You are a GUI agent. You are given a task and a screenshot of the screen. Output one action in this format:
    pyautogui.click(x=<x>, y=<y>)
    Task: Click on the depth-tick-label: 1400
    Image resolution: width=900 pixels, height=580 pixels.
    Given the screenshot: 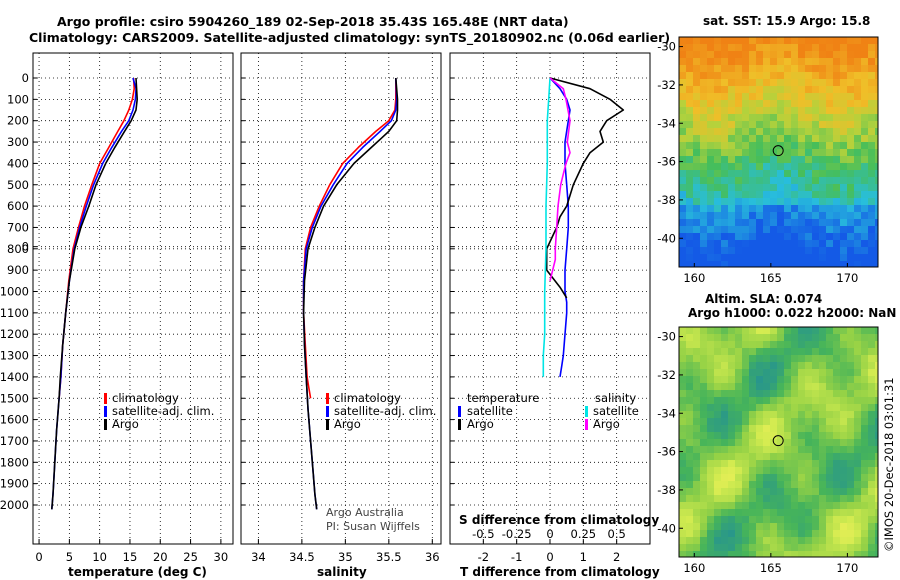 What is the action you would take?
    pyautogui.click(x=14, y=377)
    